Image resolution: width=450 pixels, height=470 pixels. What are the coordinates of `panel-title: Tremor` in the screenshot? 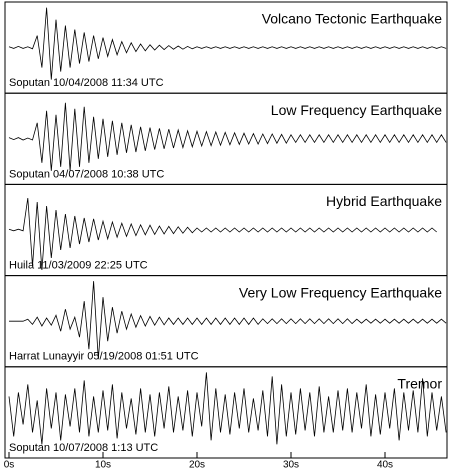 It's located at (419, 384).